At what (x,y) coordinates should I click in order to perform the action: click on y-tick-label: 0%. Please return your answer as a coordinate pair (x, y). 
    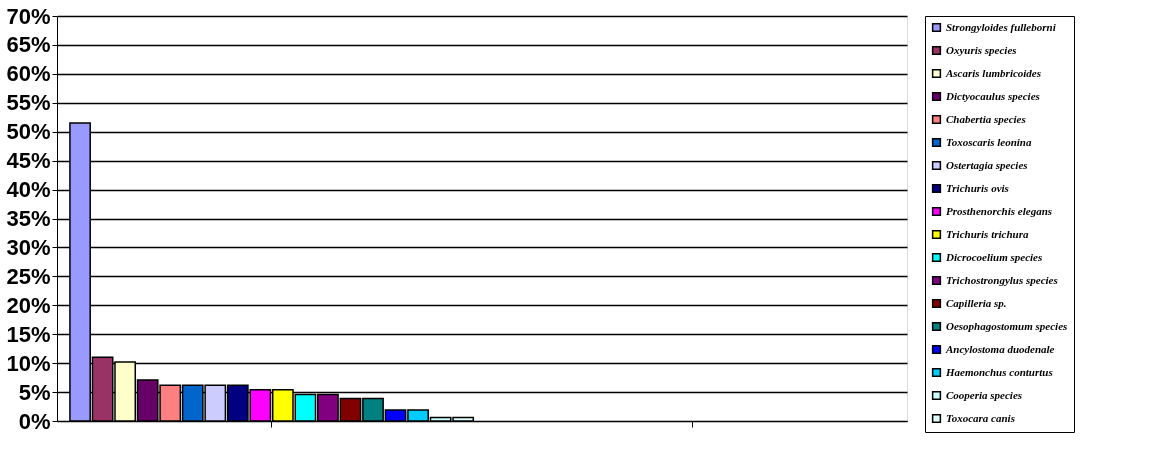
    Looking at the image, I should click on (34, 421).